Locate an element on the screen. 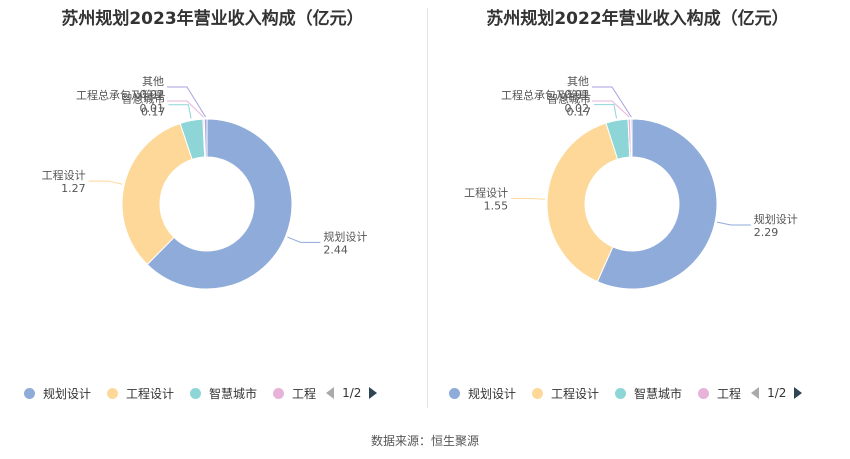  data-source-label: 数据来源：恒生聚源 is located at coordinates (424, 441).